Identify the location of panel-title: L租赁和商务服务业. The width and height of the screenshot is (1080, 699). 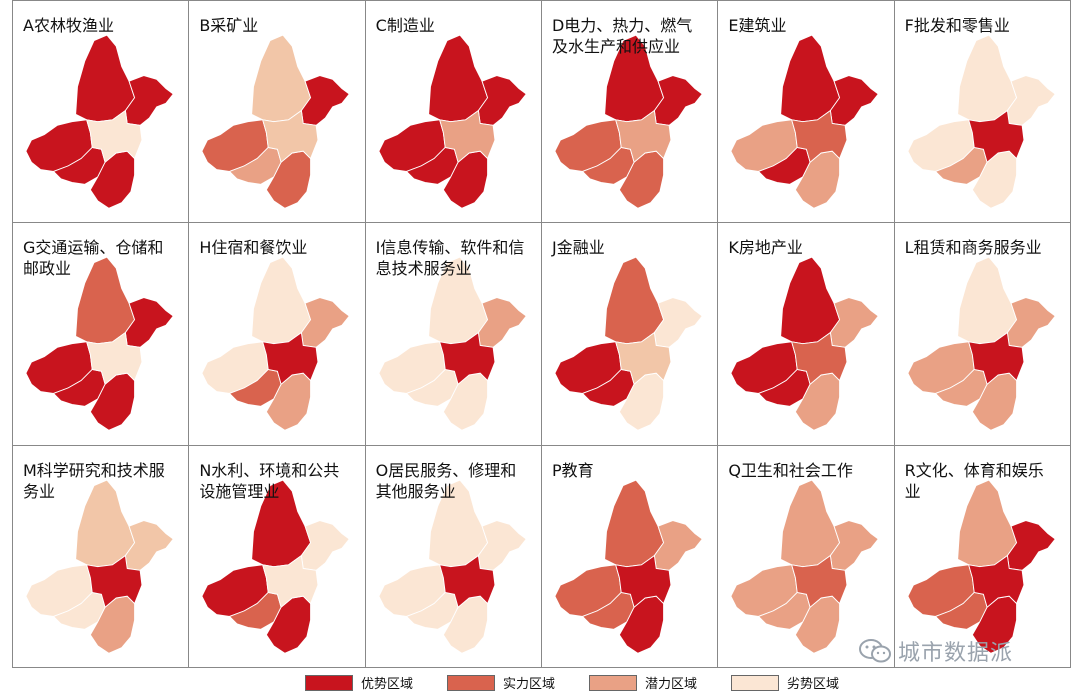
(973, 248).